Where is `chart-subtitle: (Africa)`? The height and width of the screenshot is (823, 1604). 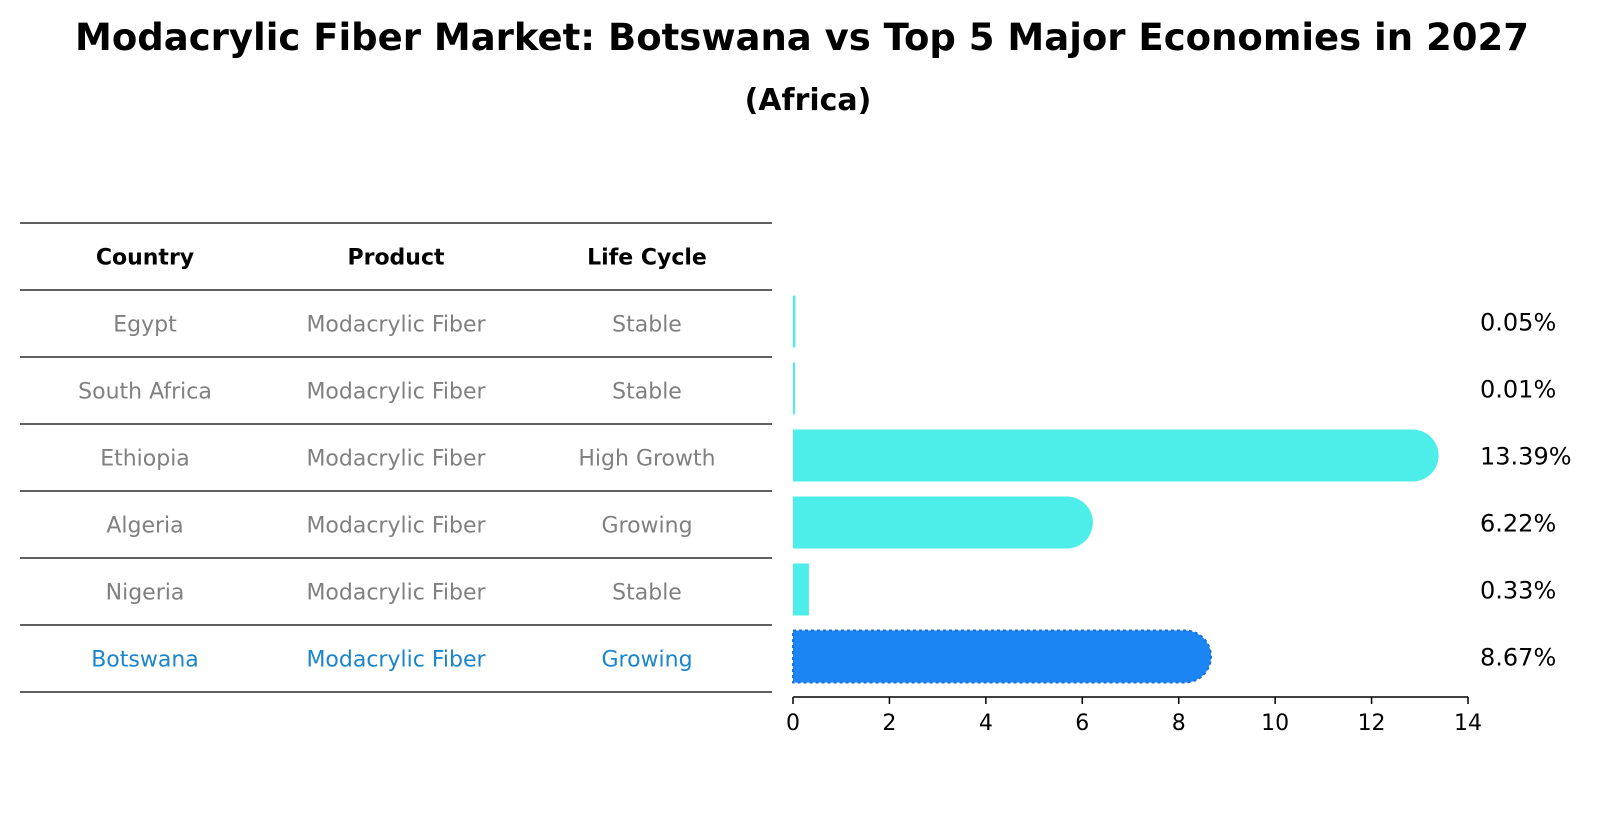
chart-subtitle: (Africa) is located at coordinates (808, 100).